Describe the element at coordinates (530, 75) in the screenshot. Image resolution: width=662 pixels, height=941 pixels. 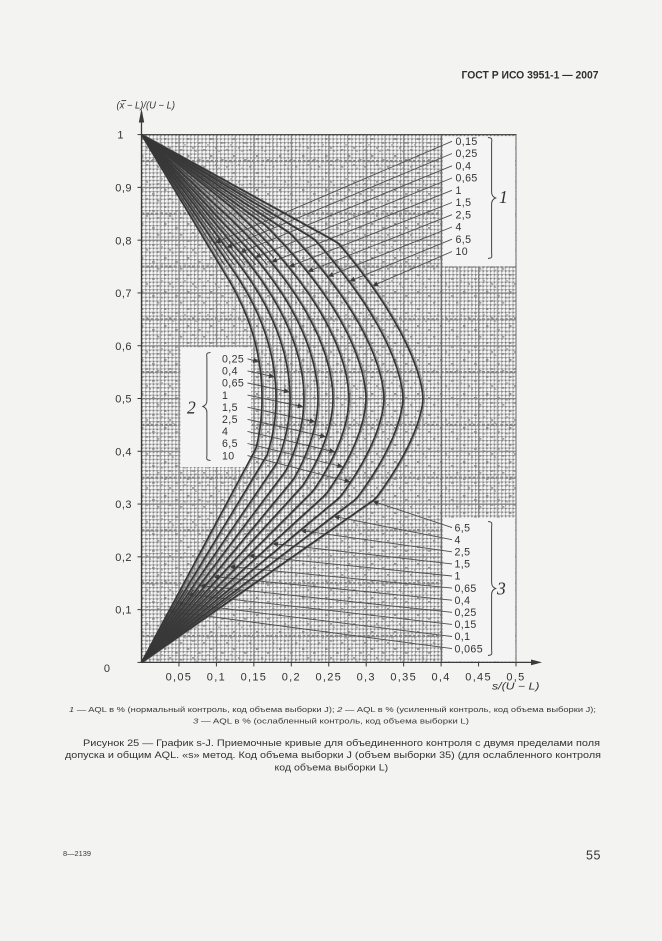
I see `svg-text: ГОСТ Р ИСО 3951-1 — 2007` at that location.